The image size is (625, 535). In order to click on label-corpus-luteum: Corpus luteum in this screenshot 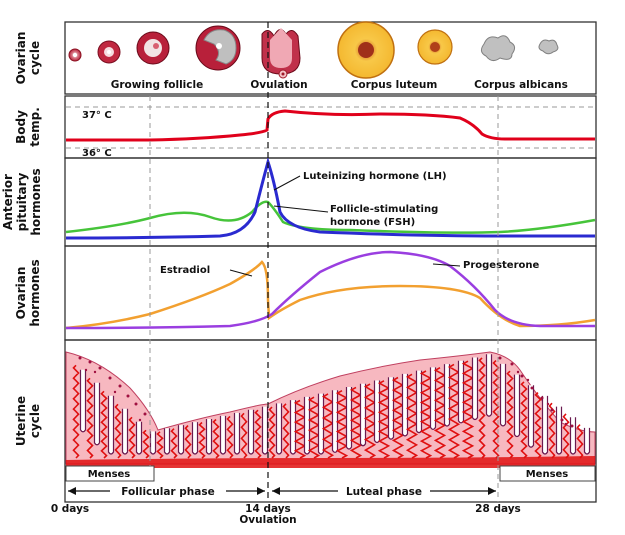, I will do `click(394, 85)`.